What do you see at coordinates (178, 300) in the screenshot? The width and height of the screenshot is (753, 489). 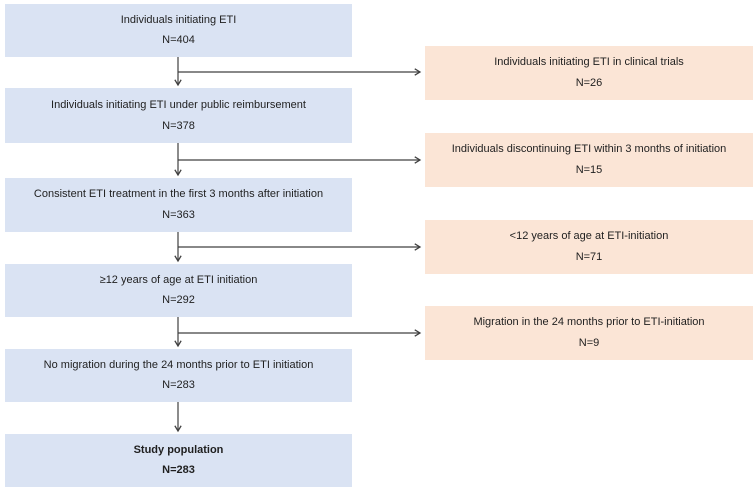 I see `box-n-value: N=292` at bounding box center [178, 300].